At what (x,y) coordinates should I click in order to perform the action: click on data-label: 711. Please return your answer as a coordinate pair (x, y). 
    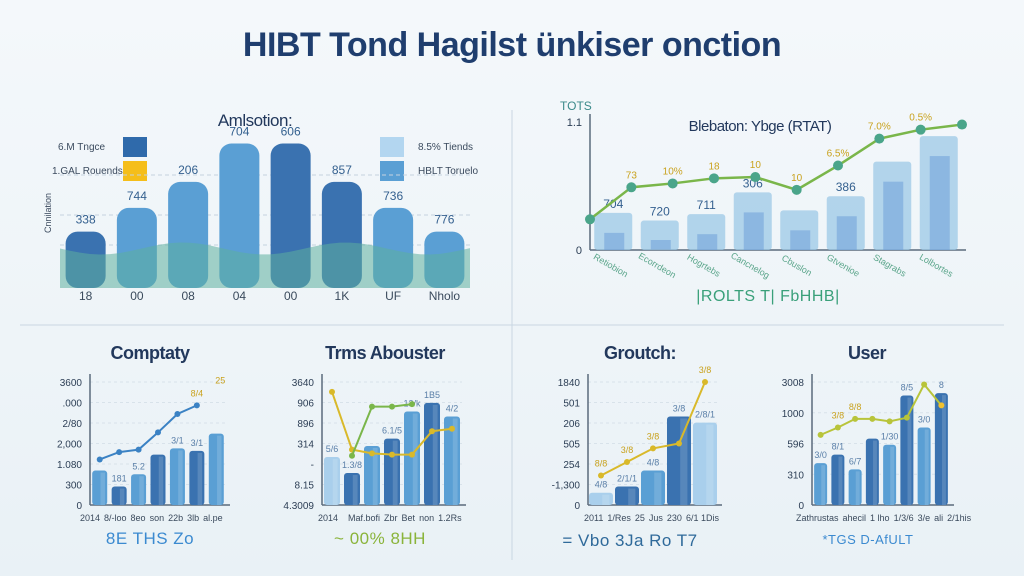
    Looking at the image, I should click on (706, 205).